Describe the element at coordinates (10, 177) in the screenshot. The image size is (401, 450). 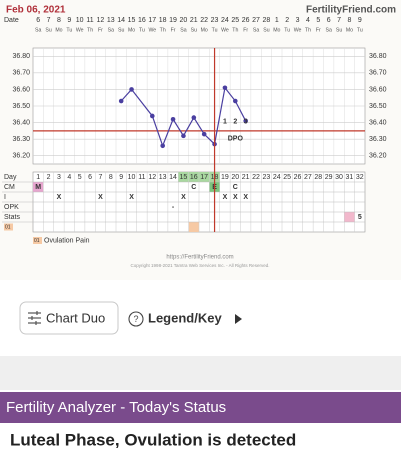
I see `row-label: Day` at that location.